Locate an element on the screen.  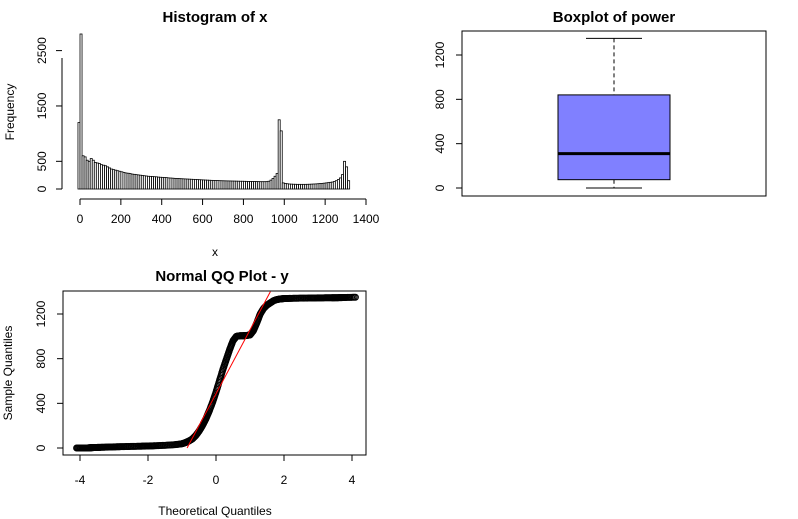
qq-points is located at coordinates (216, 372).